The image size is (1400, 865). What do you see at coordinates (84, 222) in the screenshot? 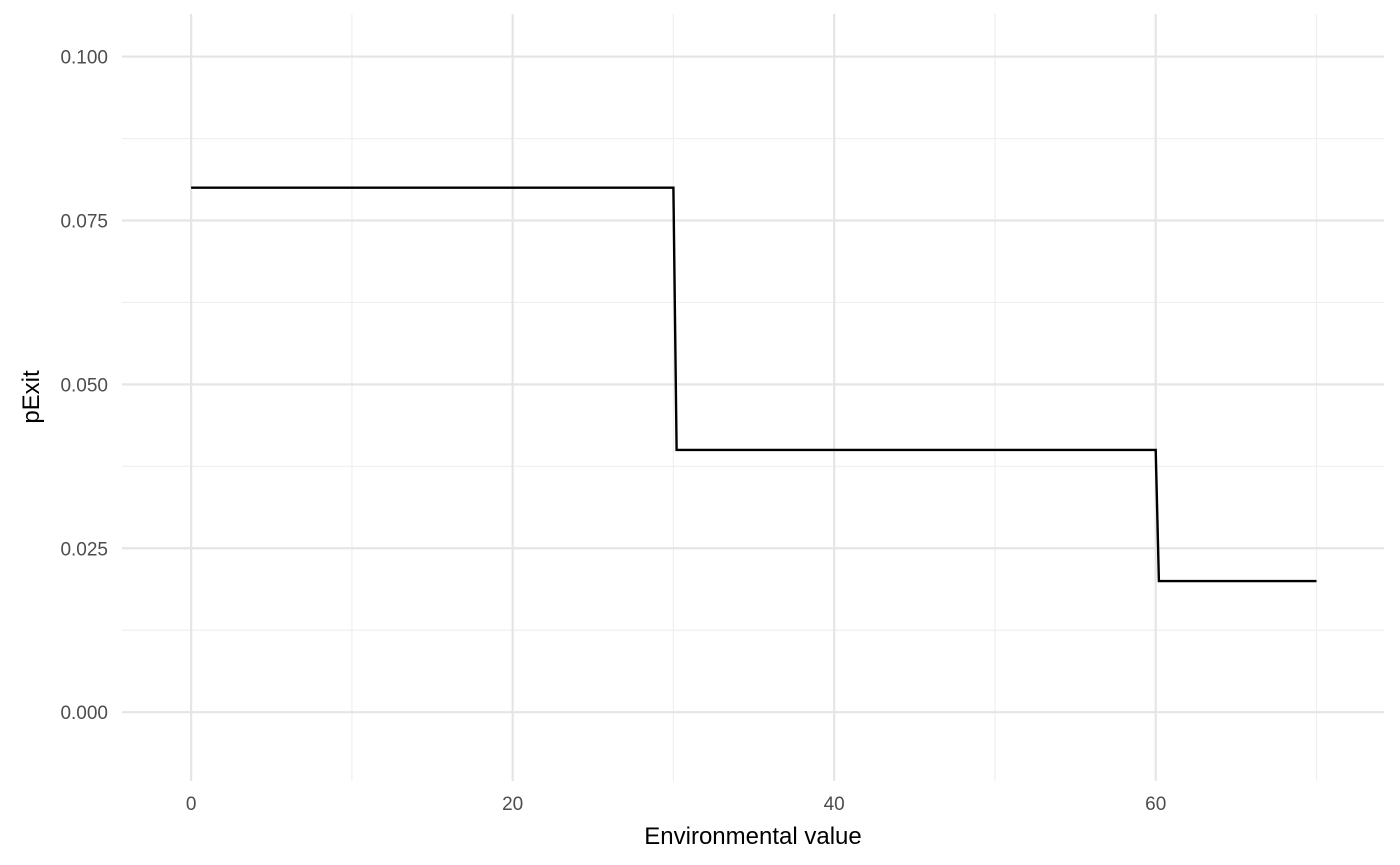
I see `y-tick-label: 0.075` at bounding box center [84, 222].